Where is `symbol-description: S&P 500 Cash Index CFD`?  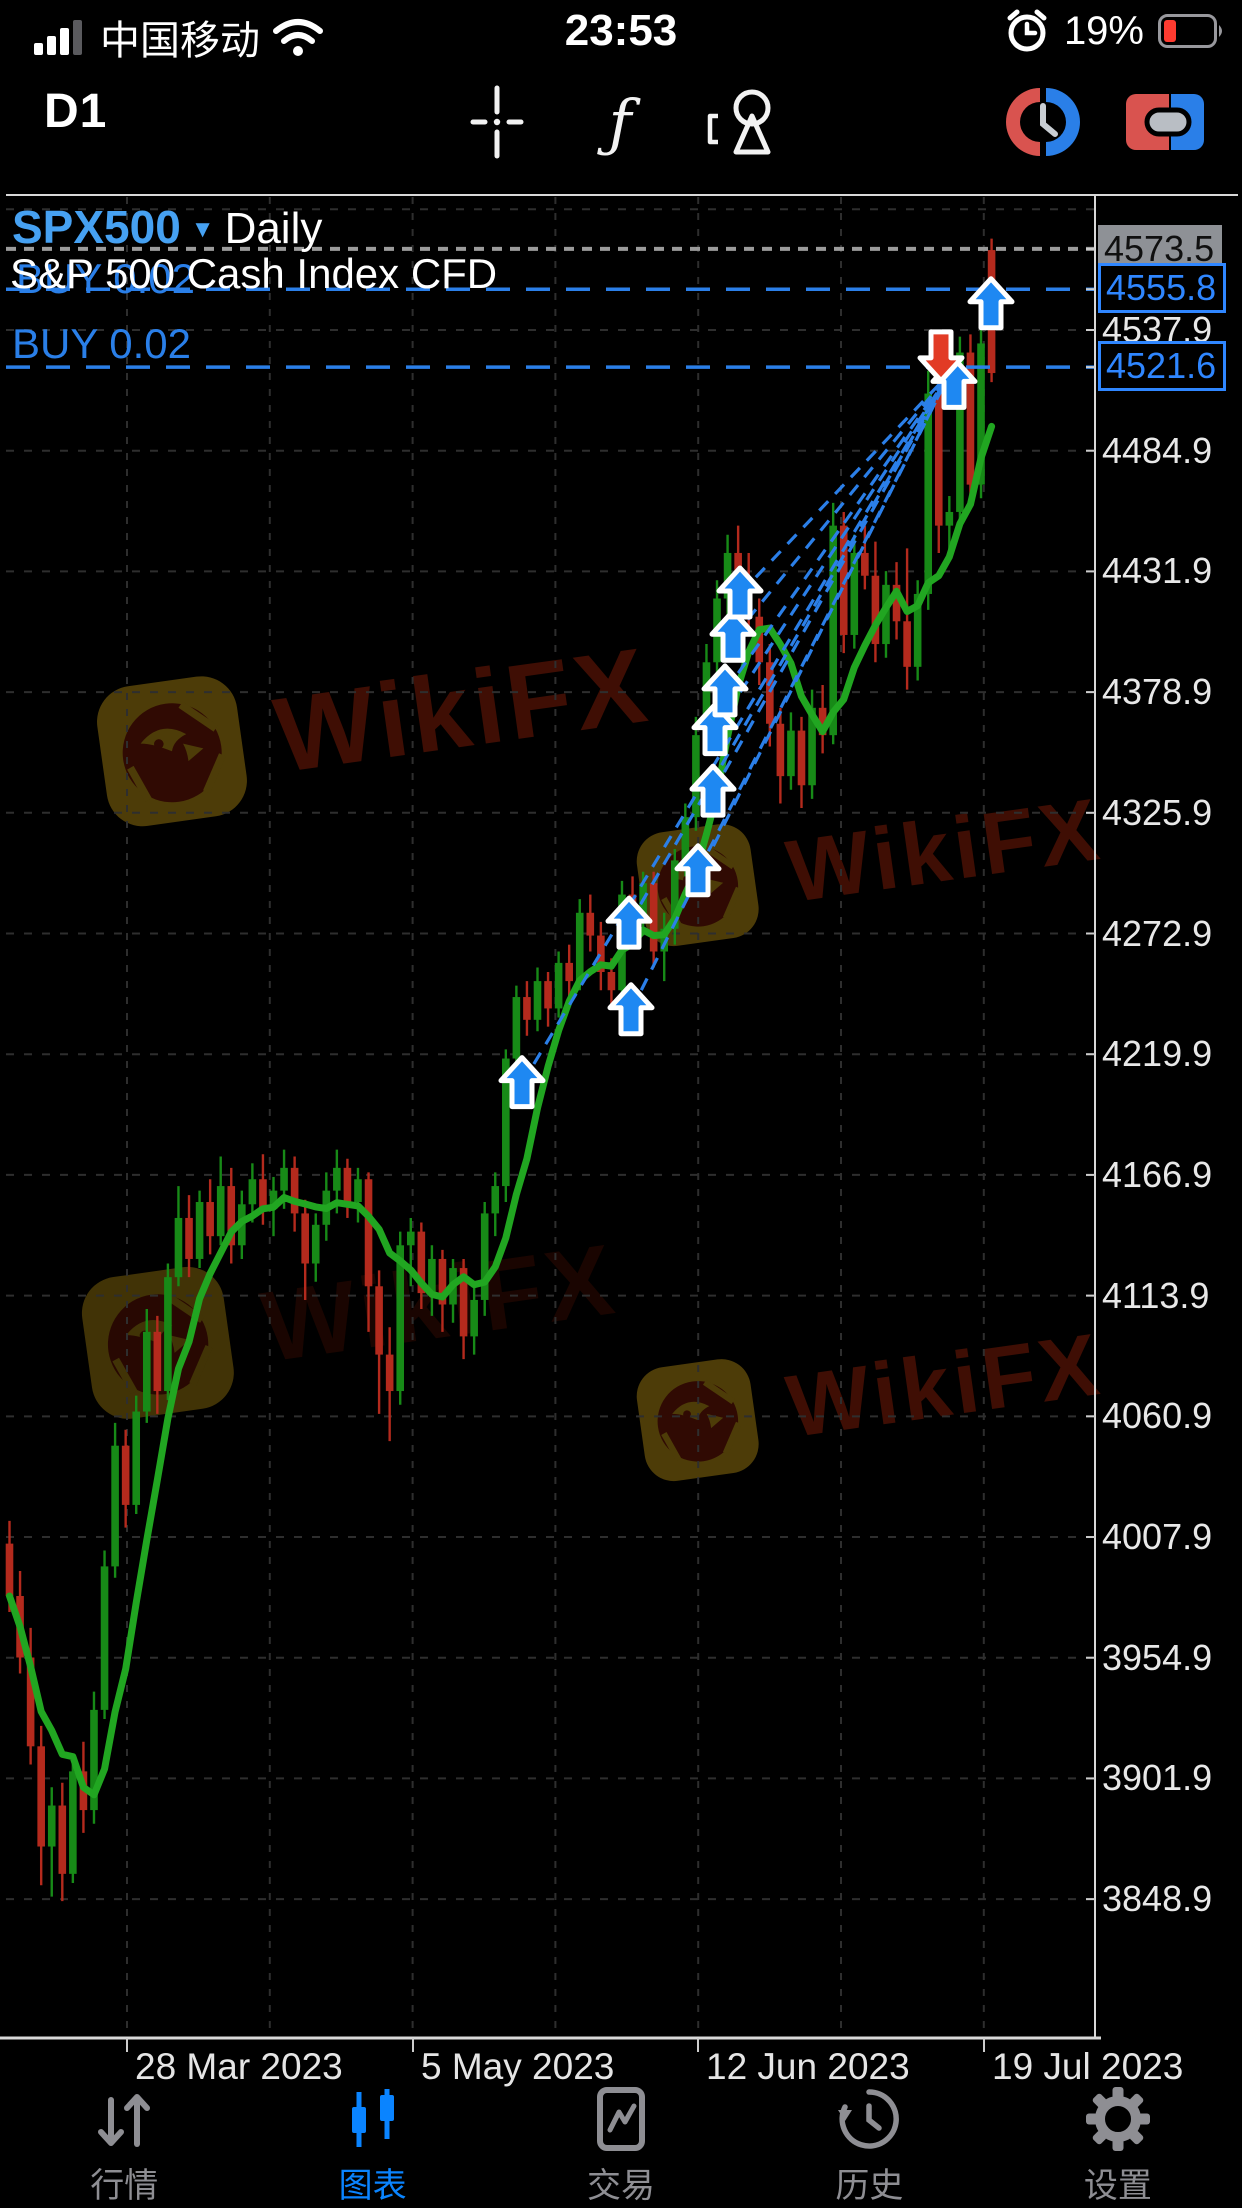 symbol-description: S&P 500 Cash Index CFD is located at coordinates (254, 273).